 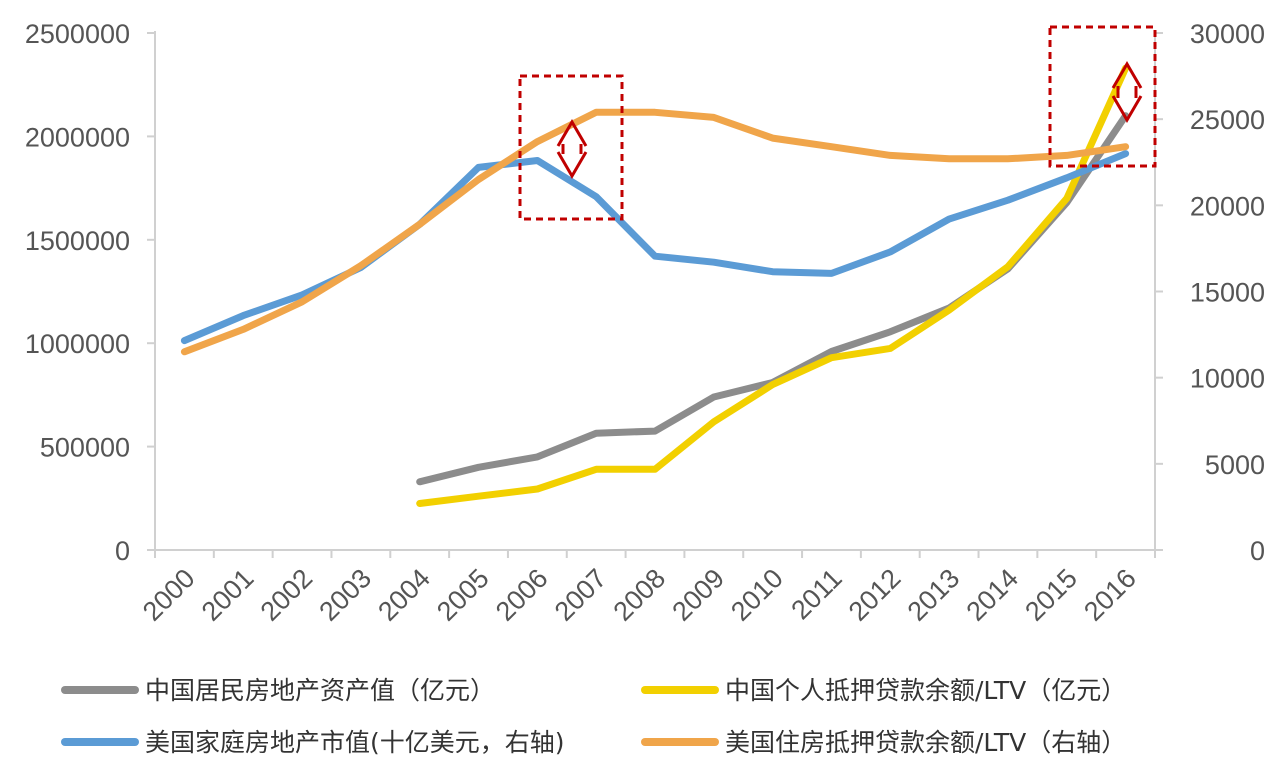 I want to click on annotations, so click(x=837, y=123).